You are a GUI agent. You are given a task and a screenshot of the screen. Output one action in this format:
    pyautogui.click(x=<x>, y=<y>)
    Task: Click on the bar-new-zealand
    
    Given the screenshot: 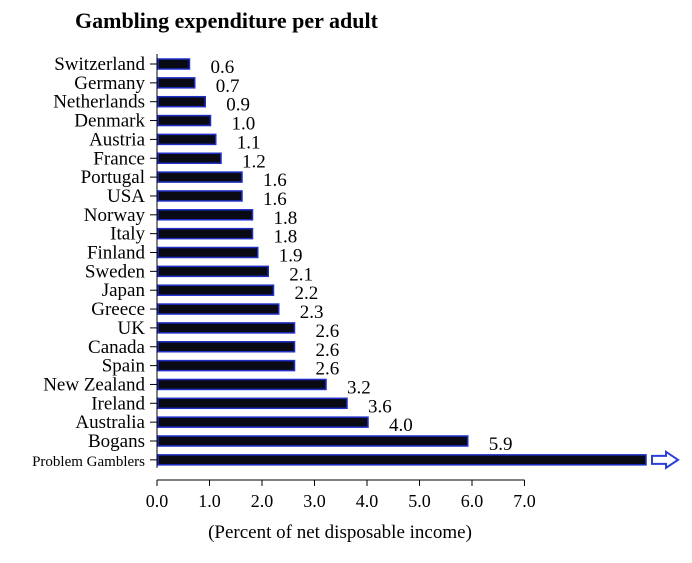 What is the action you would take?
    pyautogui.click(x=242, y=384)
    